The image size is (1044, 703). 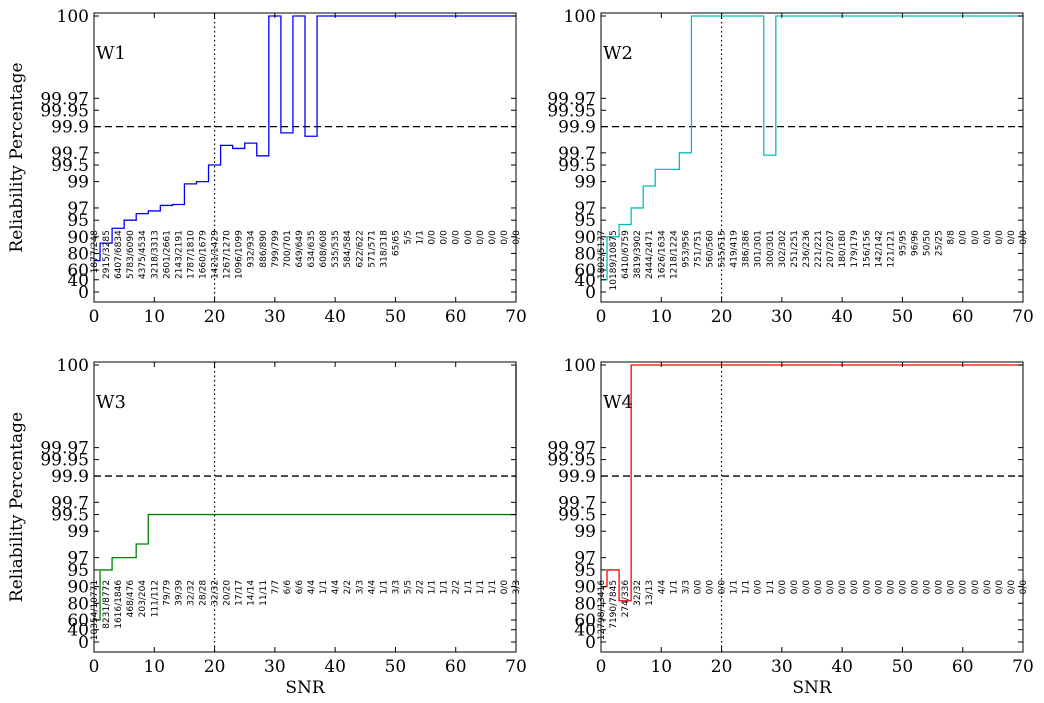 What do you see at coordinates (396, 667) in the screenshot?
I see `p3-x-tick-label: 50` at bounding box center [396, 667].